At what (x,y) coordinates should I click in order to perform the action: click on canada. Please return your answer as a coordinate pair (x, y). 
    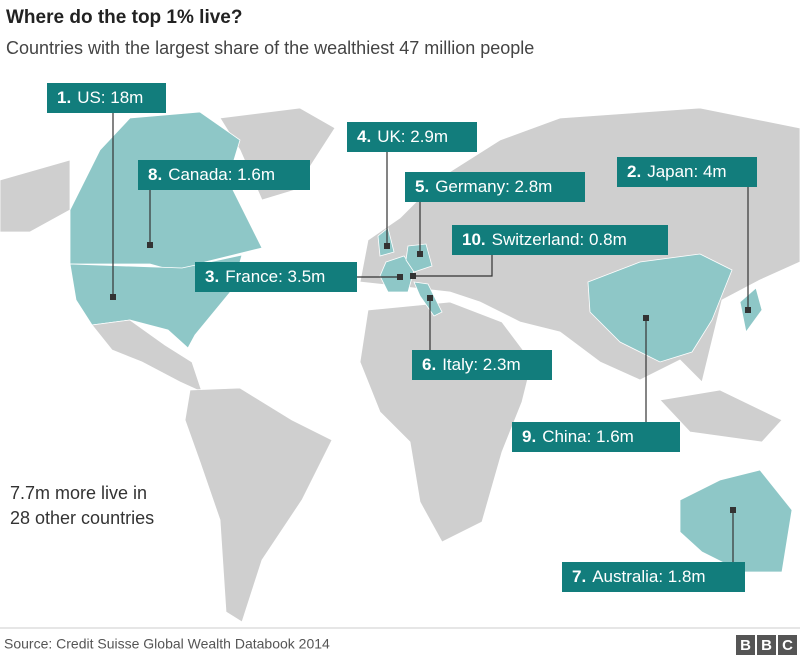
    Looking at the image, I should click on (166, 192).